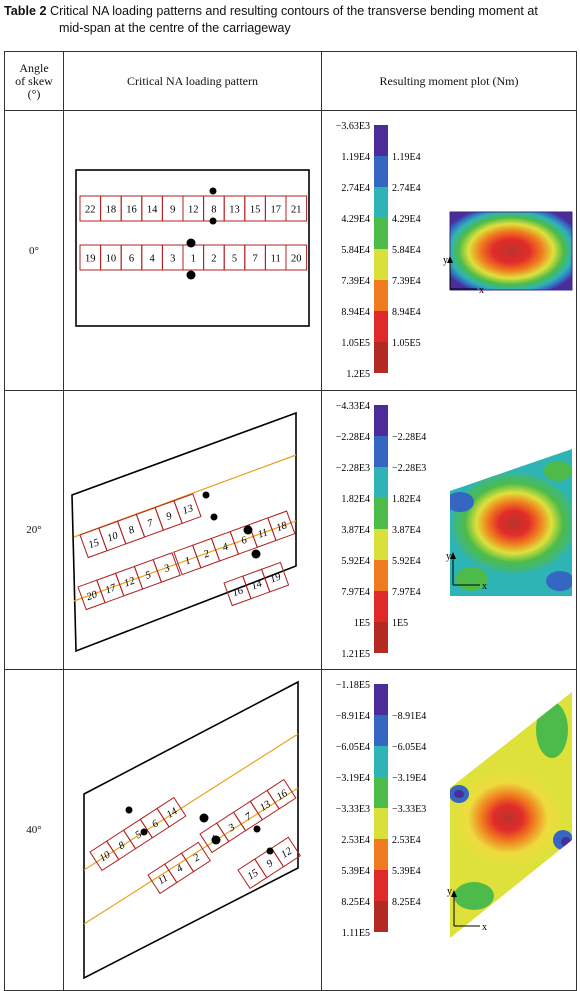 This screenshot has width=580, height=991. Describe the element at coordinates (34, 93) in the screenshot. I see `header-angle-line3: (°)` at that location.